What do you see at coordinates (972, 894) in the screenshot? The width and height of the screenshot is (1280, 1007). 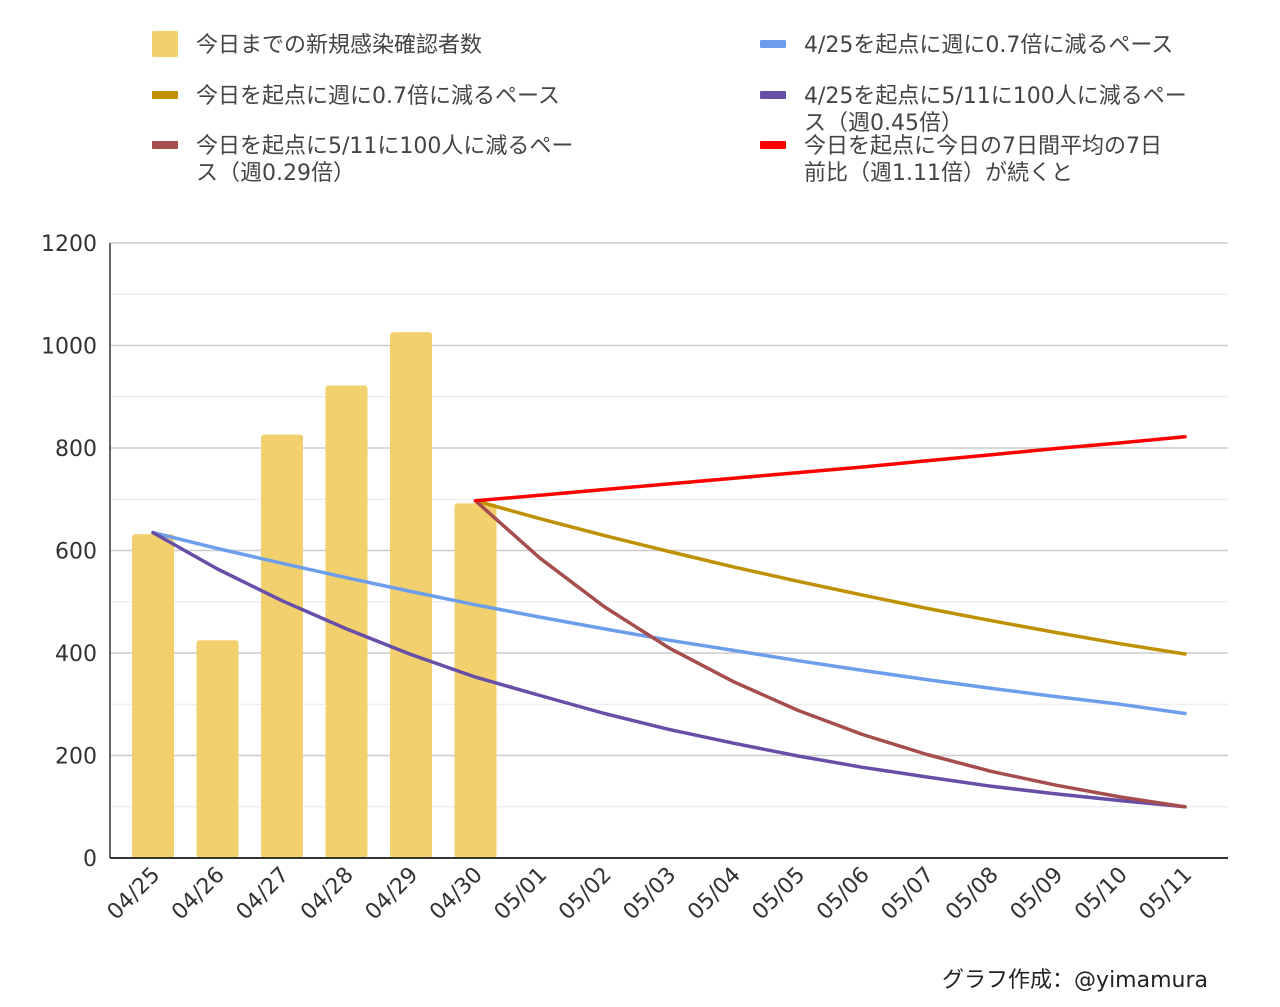 I see `x-tick-label: 05/08` at bounding box center [972, 894].